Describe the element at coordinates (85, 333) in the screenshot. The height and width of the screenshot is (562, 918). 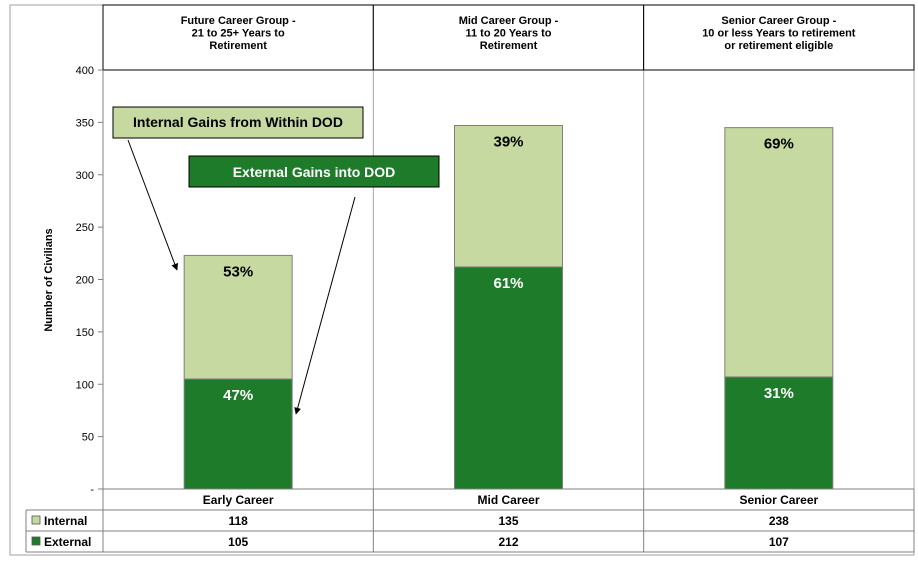
I see `y-tick-label: 150` at that location.